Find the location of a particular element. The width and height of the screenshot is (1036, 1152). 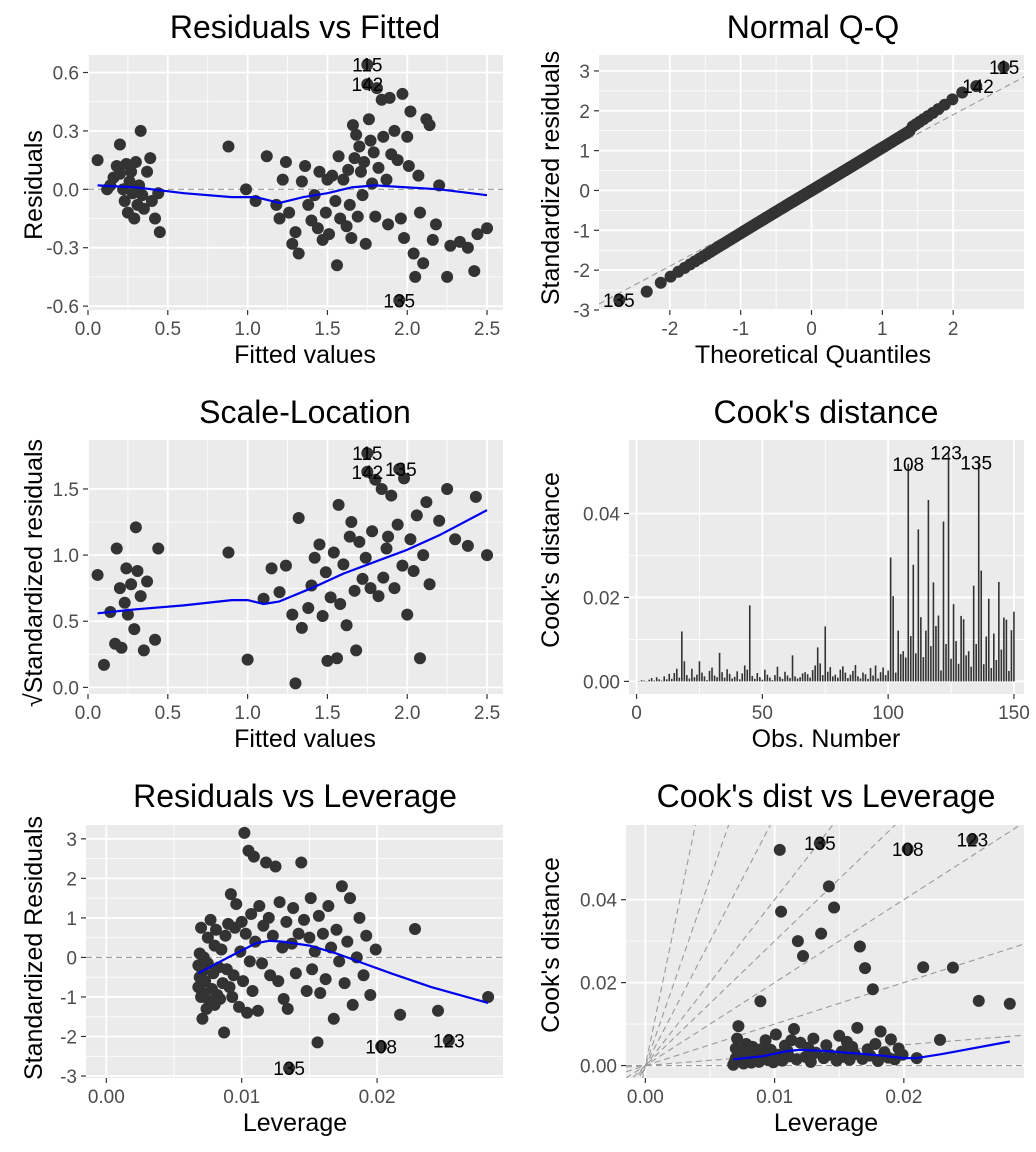

x-tick-label: 150 is located at coordinates (1014, 713).